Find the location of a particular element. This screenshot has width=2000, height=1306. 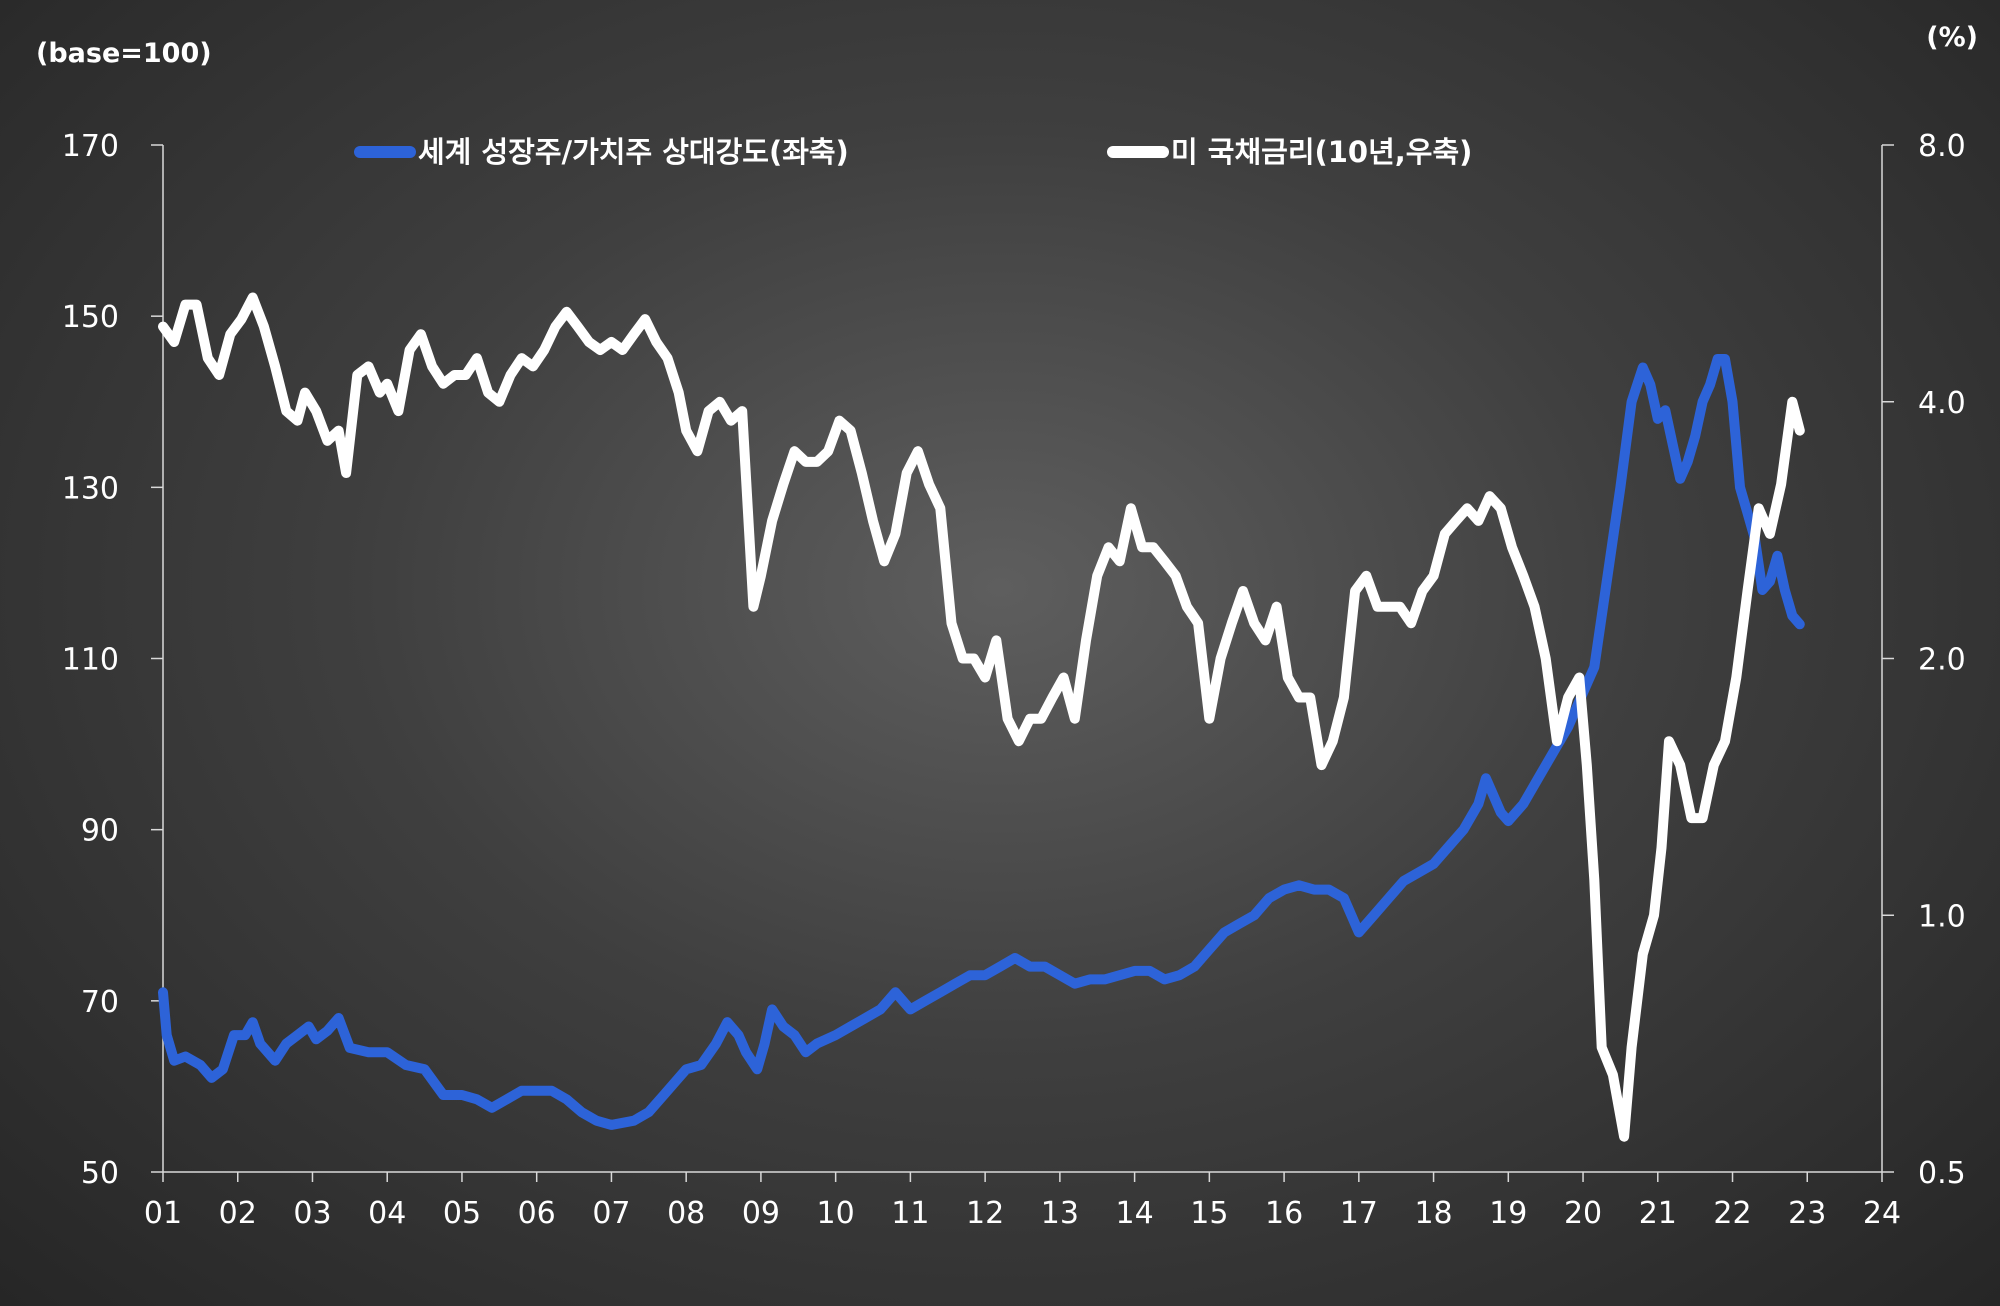

x-tick-label: 04 is located at coordinates (387, 1213).